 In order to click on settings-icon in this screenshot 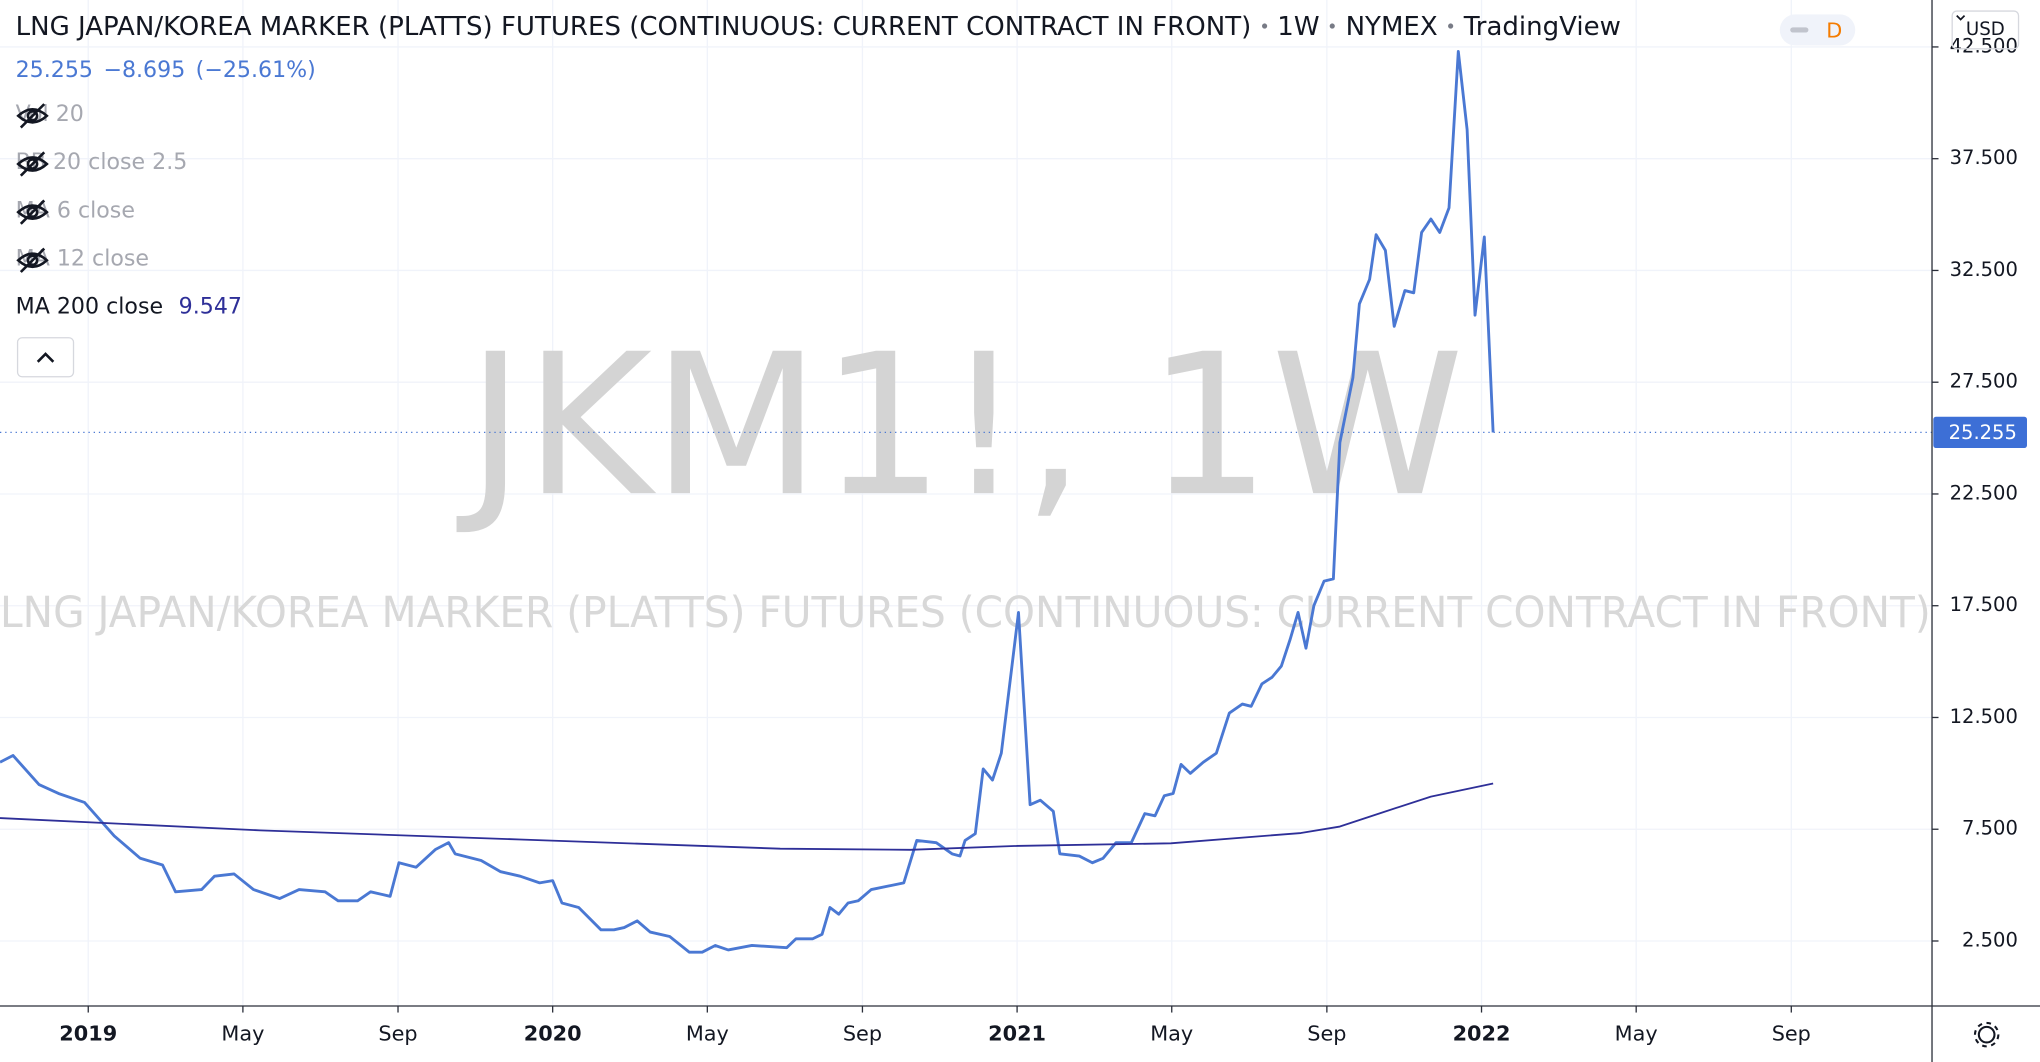, I will do `click(1986, 1034)`.